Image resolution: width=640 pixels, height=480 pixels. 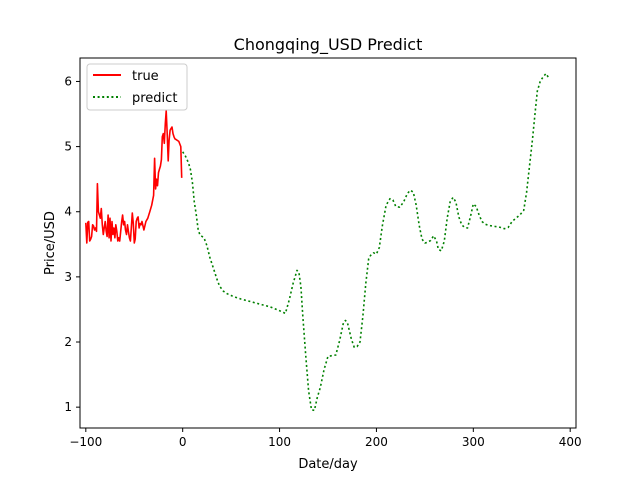 What do you see at coordinates (570, 442) in the screenshot?
I see `x-tick-label: 400` at bounding box center [570, 442].